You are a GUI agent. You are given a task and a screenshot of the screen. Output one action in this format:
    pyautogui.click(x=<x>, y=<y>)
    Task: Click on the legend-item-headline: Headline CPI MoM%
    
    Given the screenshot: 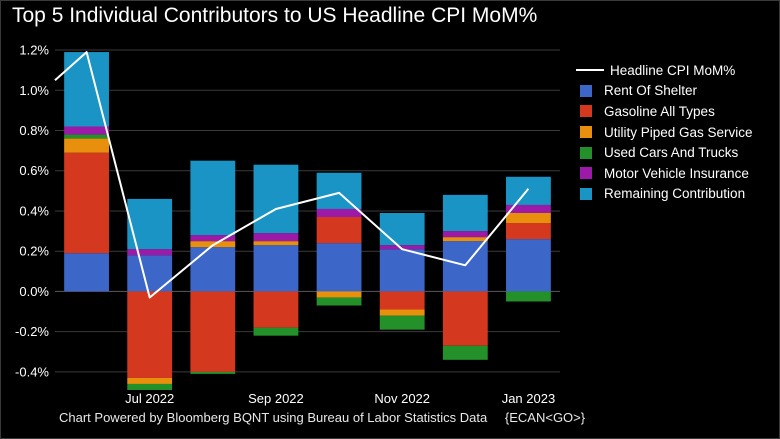 What is the action you would take?
    pyautogui.click(x=664, y=70)
    